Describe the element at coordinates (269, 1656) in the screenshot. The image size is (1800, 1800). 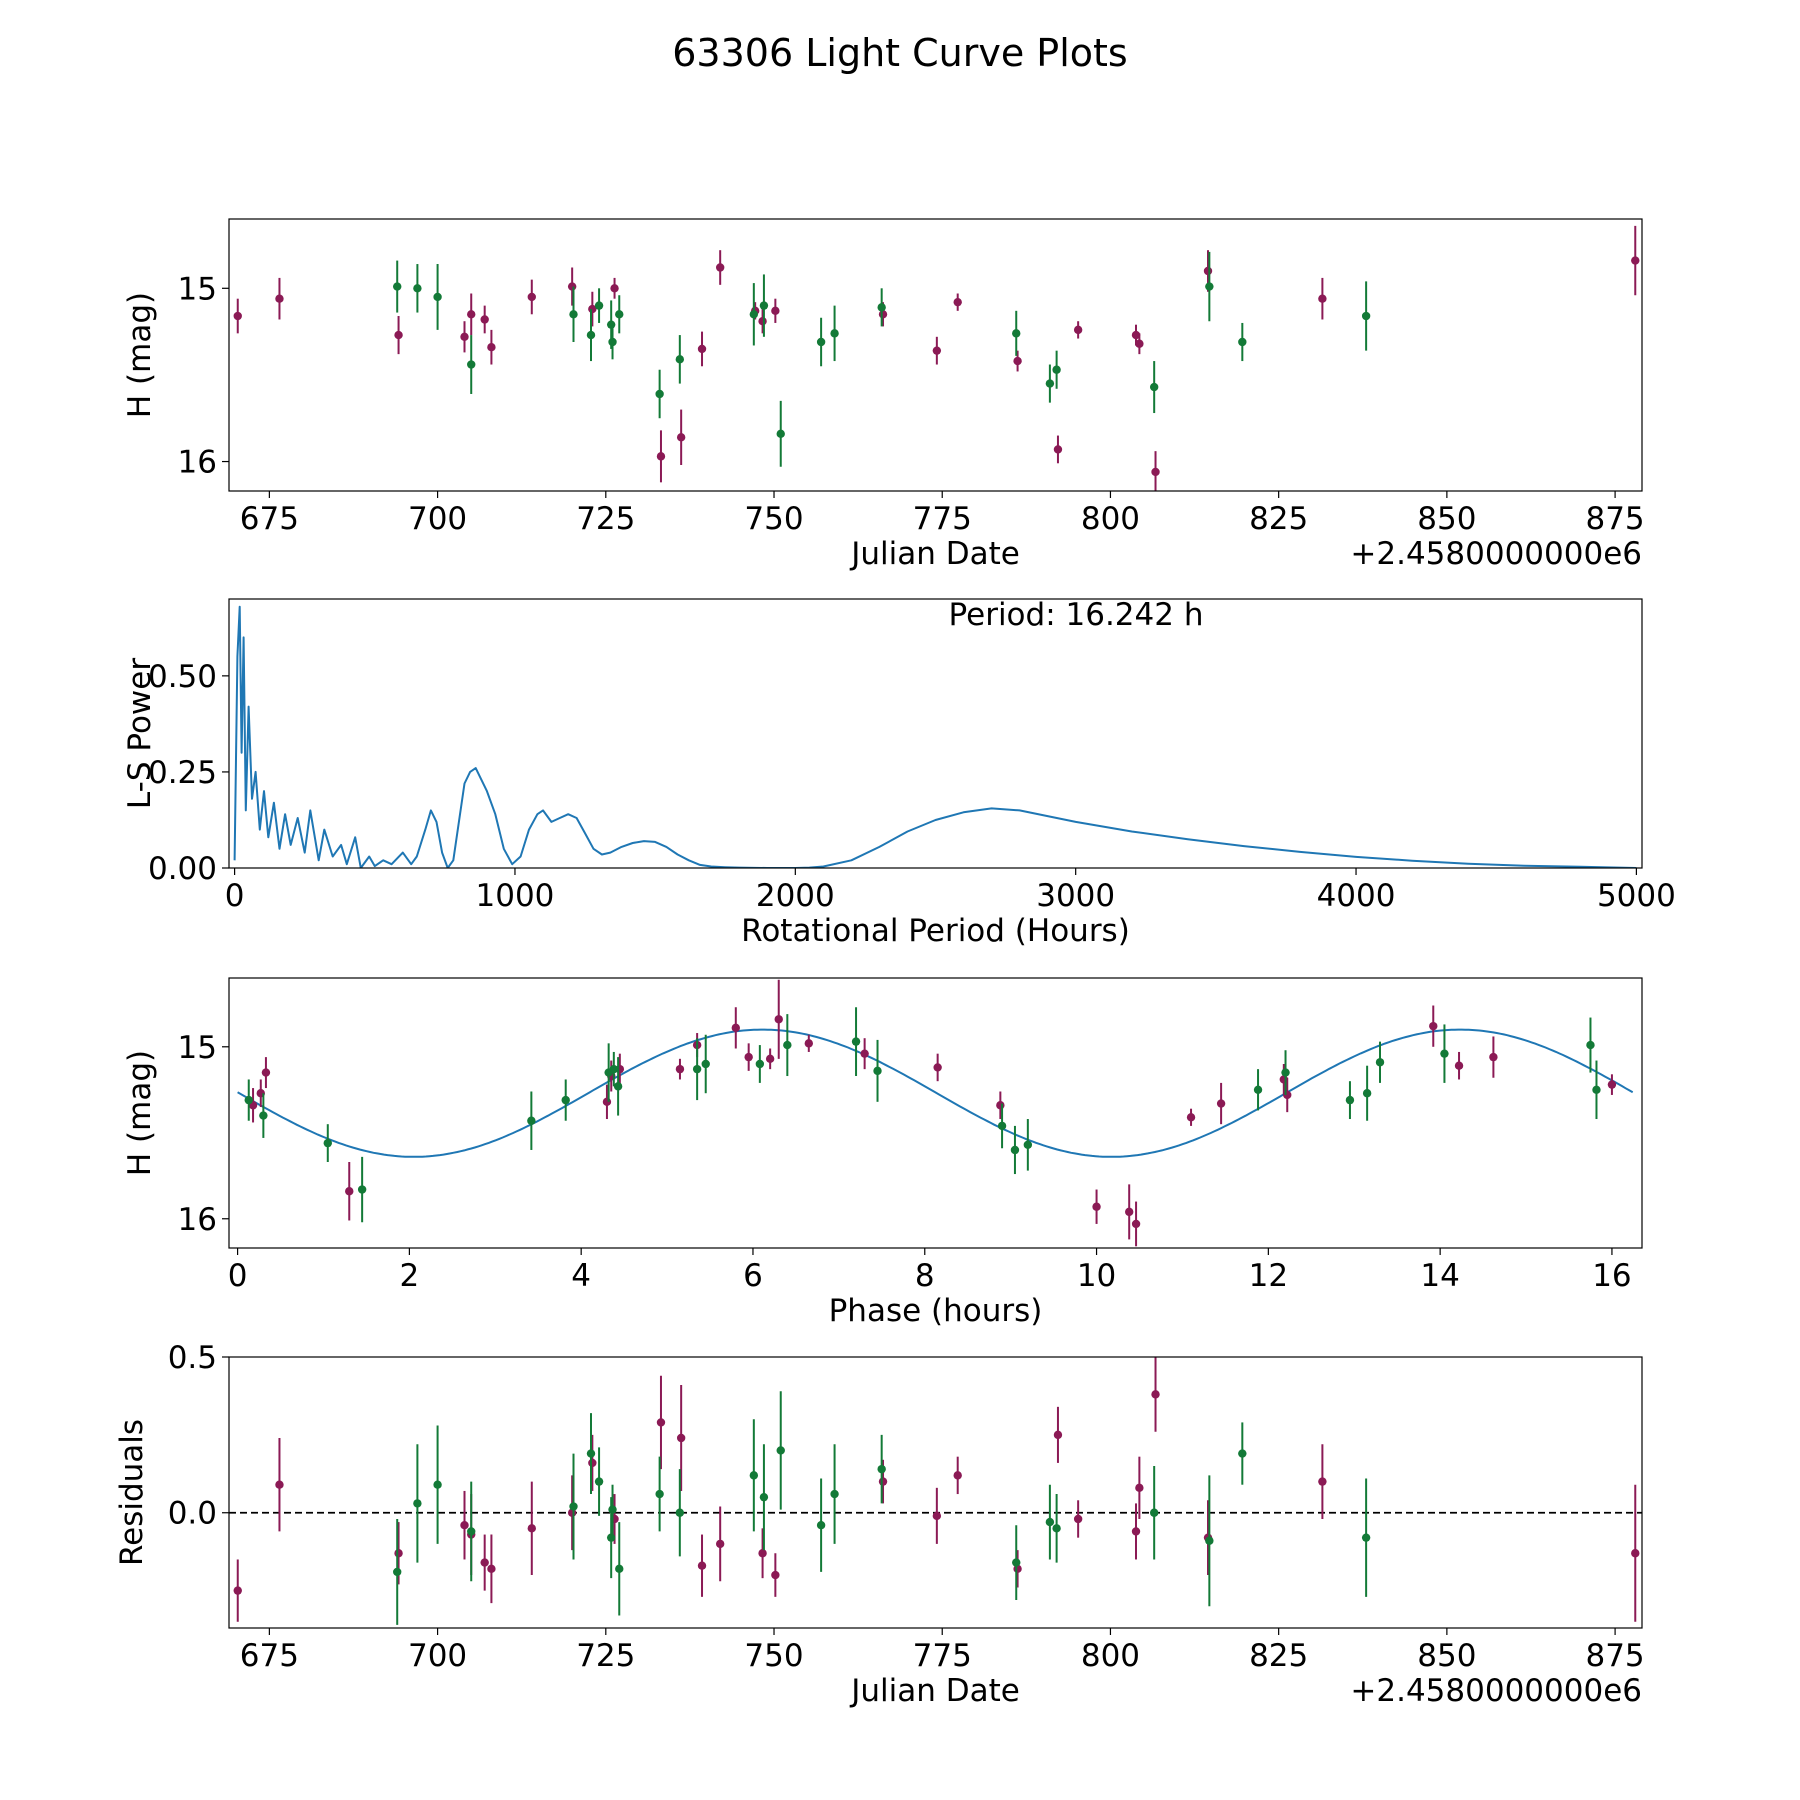
I see `x-tick-label: 675` at that location.